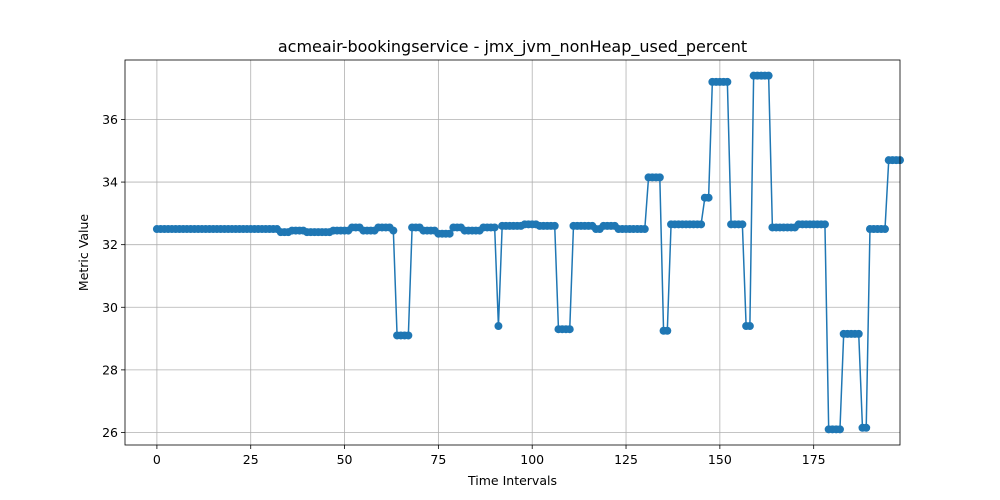 The width and height of the screenshot is (1000, 500). I want to click on x-tick-label: 75, so click(438, 459).